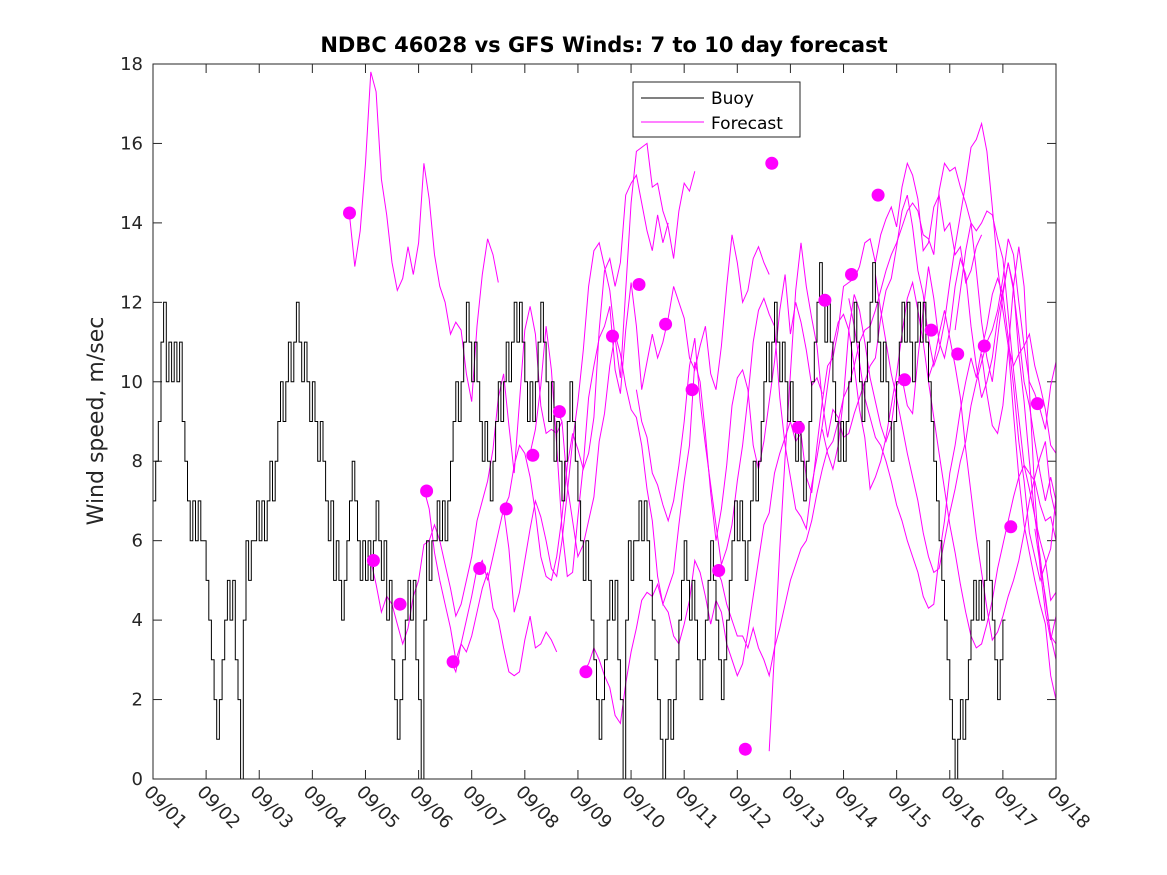 The image size is (1167, 875). I want to click on y-tick-label: 18, so click(131, 64).